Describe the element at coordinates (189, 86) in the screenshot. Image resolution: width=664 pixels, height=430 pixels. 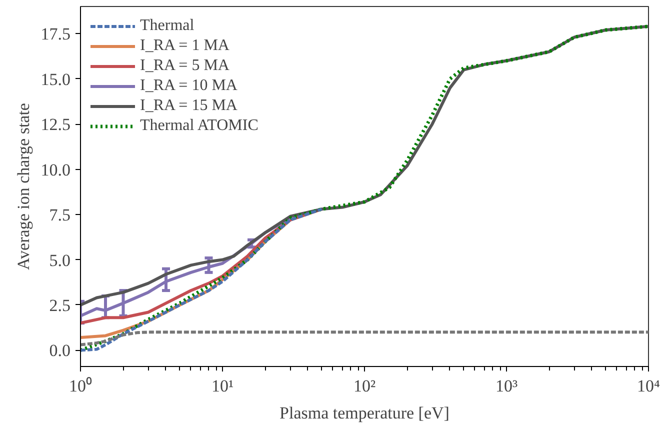
I see `legend-label: I_RA = 10 MA` at that location.